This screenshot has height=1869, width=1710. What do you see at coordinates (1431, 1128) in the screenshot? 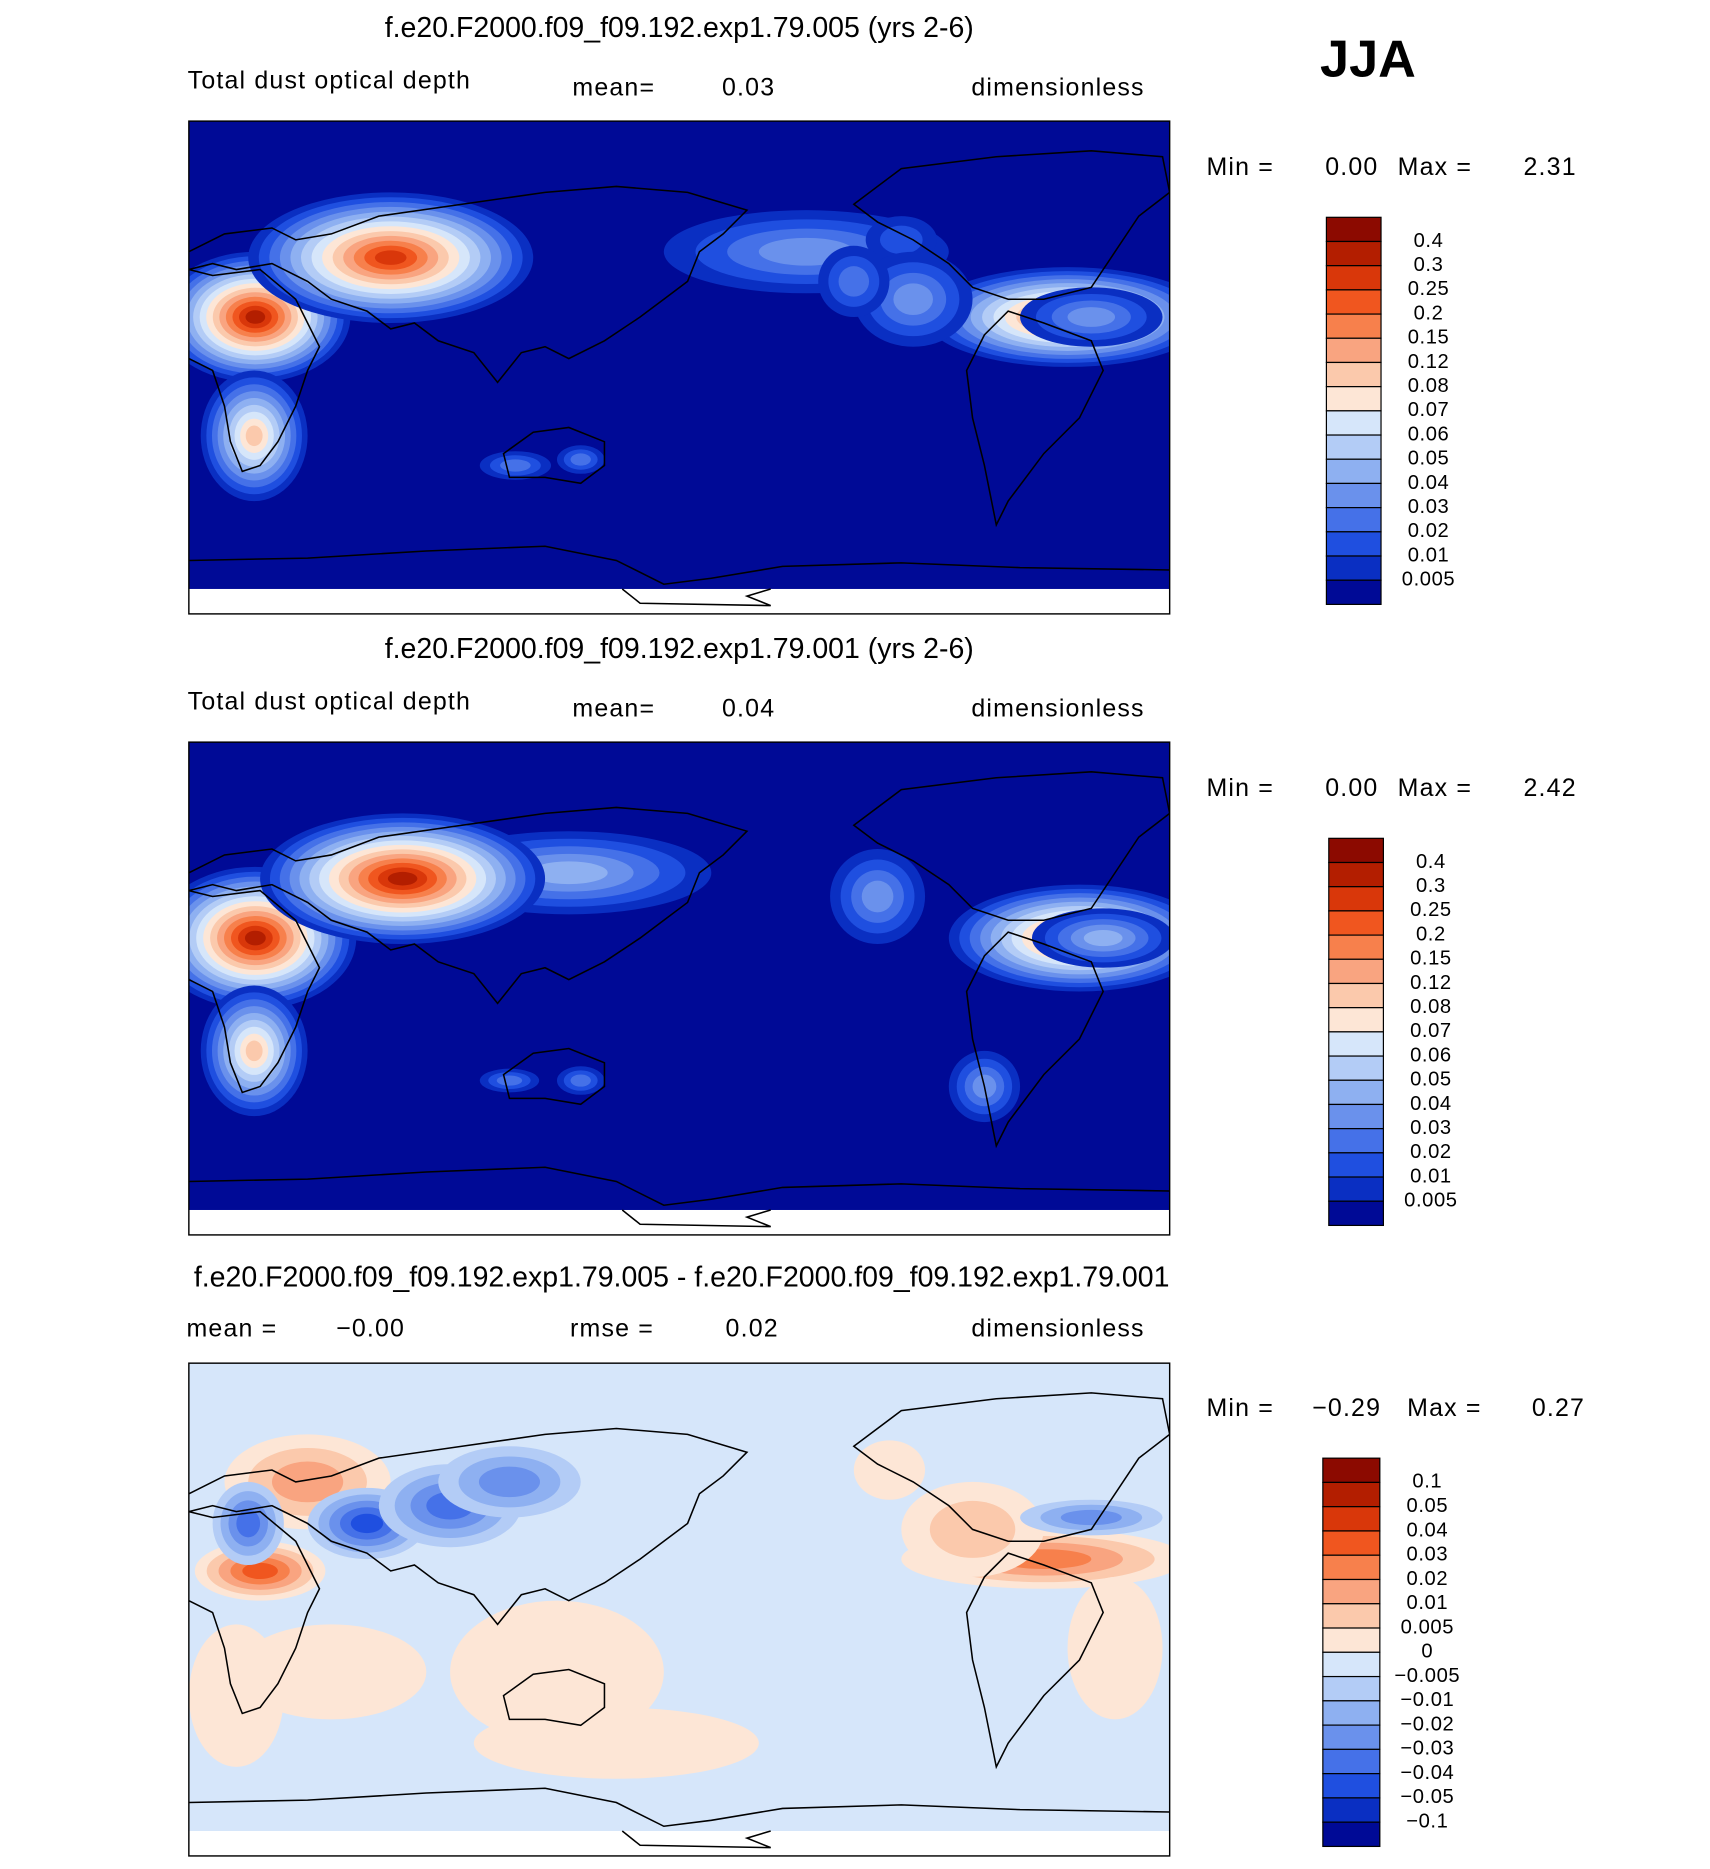
I see `colorbar-label: 0.03` at bounding box center [1431, 1128].